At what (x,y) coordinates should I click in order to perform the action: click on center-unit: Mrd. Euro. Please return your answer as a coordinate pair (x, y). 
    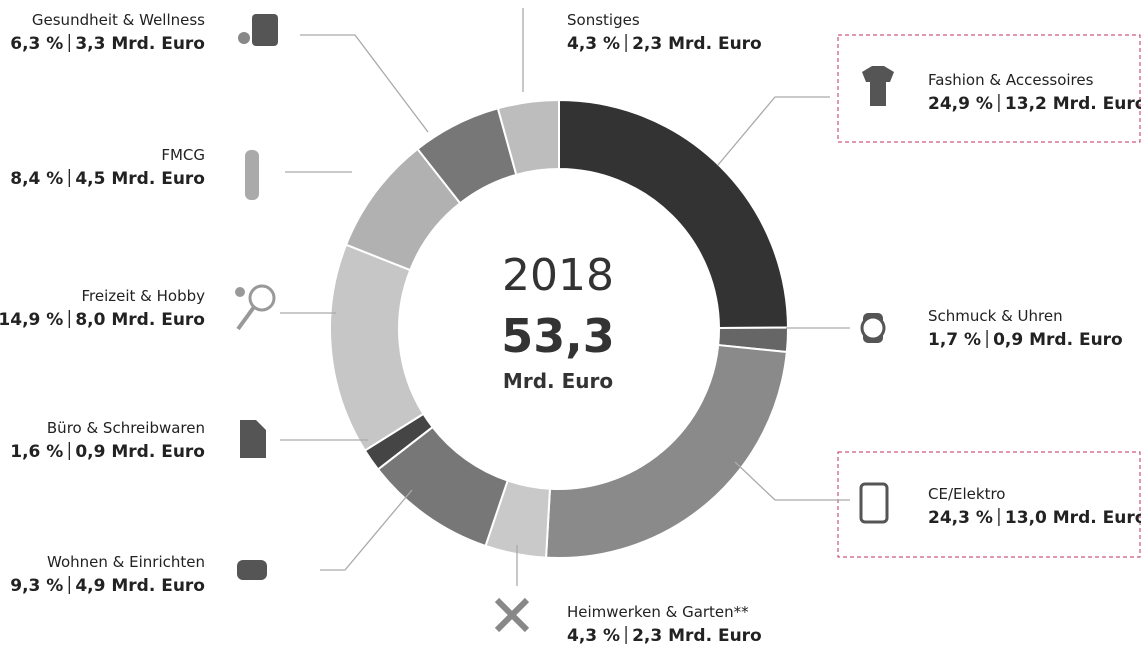
    Looking at the image, I should click on (558, 381).